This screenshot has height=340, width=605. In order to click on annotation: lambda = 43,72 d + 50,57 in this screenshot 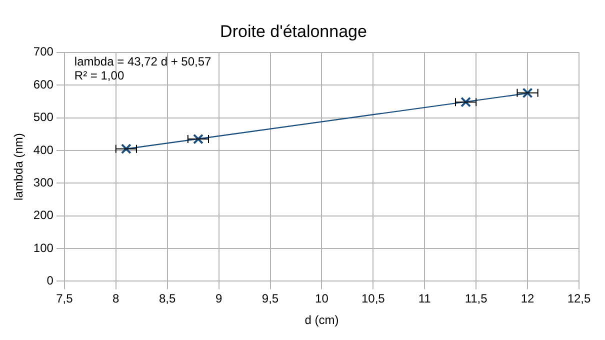, I will do `click(143, 61)`.